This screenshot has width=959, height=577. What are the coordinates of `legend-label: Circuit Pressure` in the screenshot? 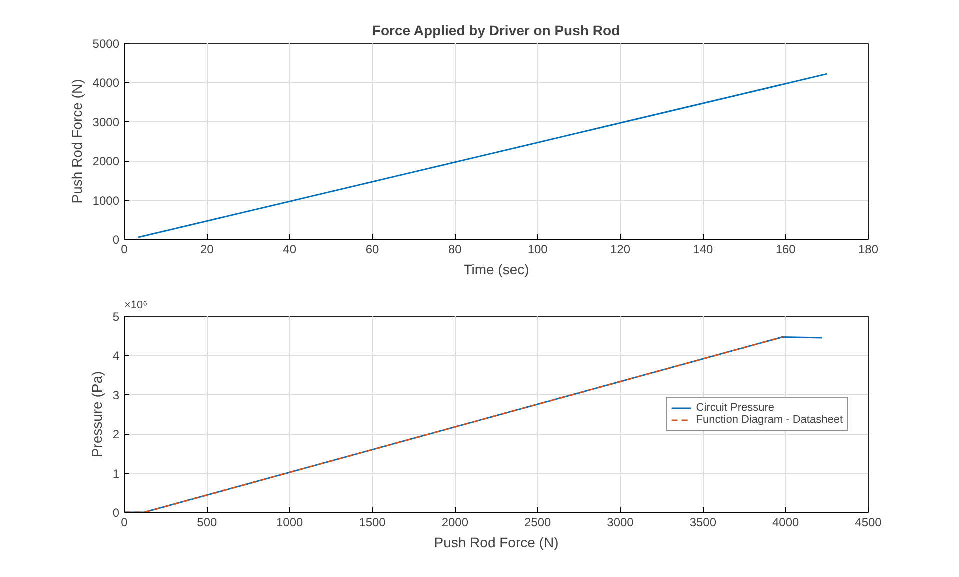 It's located at (735, 408).